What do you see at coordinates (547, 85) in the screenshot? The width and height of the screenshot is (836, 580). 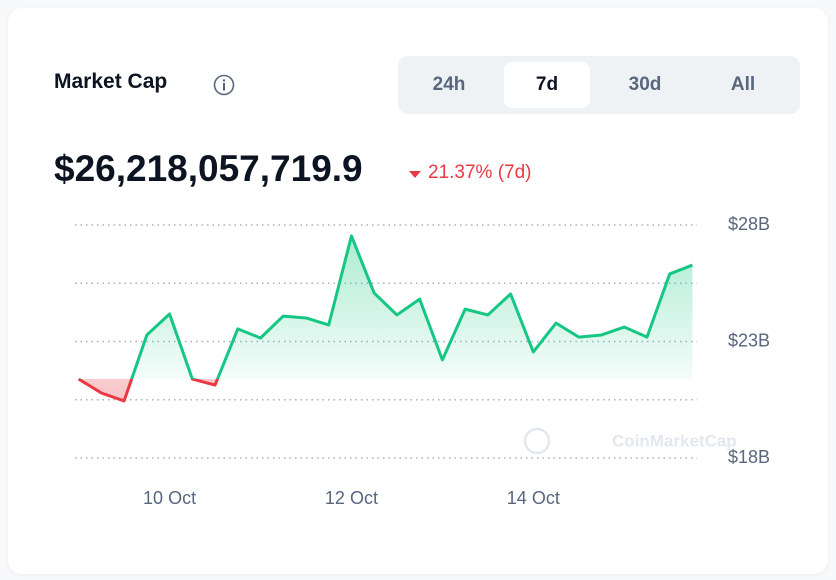 I see `tab: 7d` at bounding box center [547, 85].